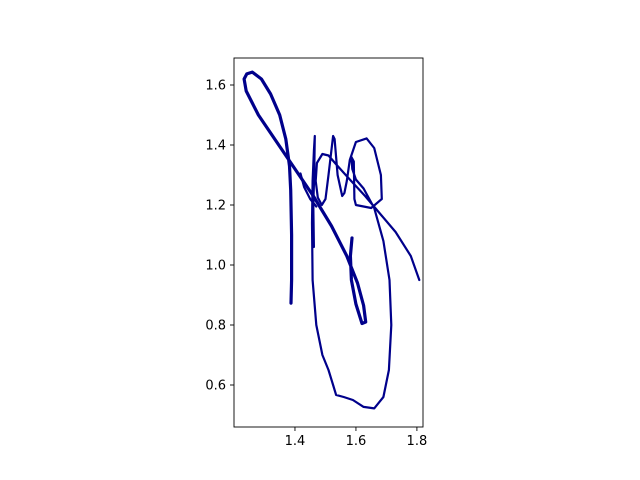 Image resolution: width=640 pixels, height=480 pixels. I want to click on y-tick-label: 1.0, so click(215, 266).